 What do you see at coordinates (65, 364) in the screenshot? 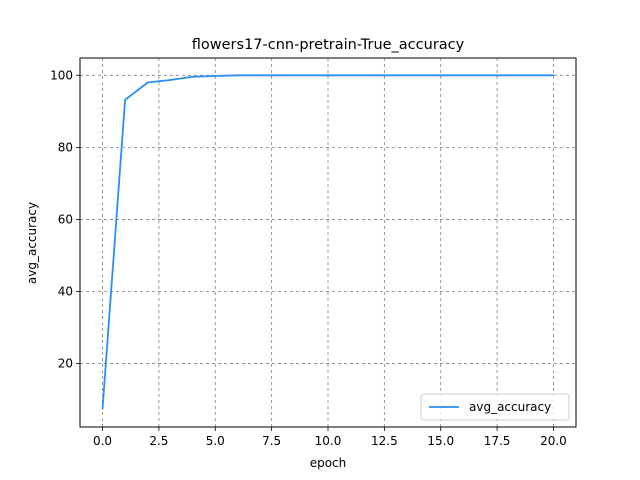
I see `y-tick-label: 20` at bounding box center [65, 364].